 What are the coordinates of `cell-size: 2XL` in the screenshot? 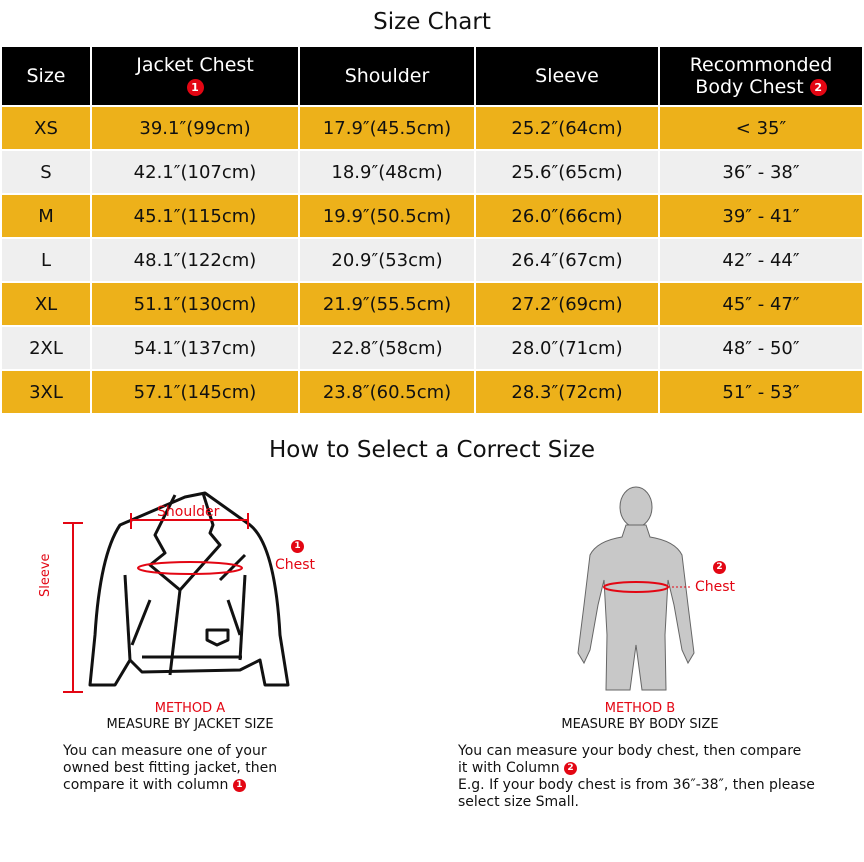 It's located at (46, 348).